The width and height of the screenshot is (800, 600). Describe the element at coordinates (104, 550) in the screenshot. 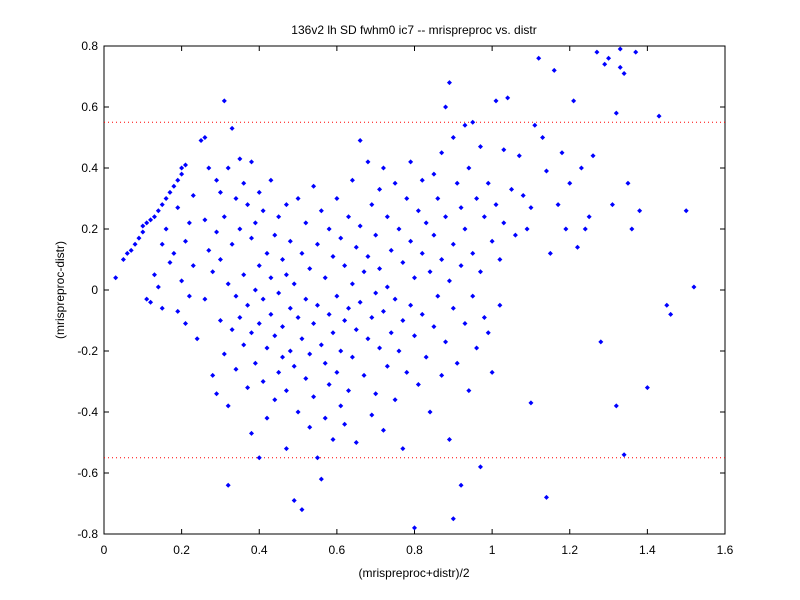

I see `x-tick-label: 0` at that location.